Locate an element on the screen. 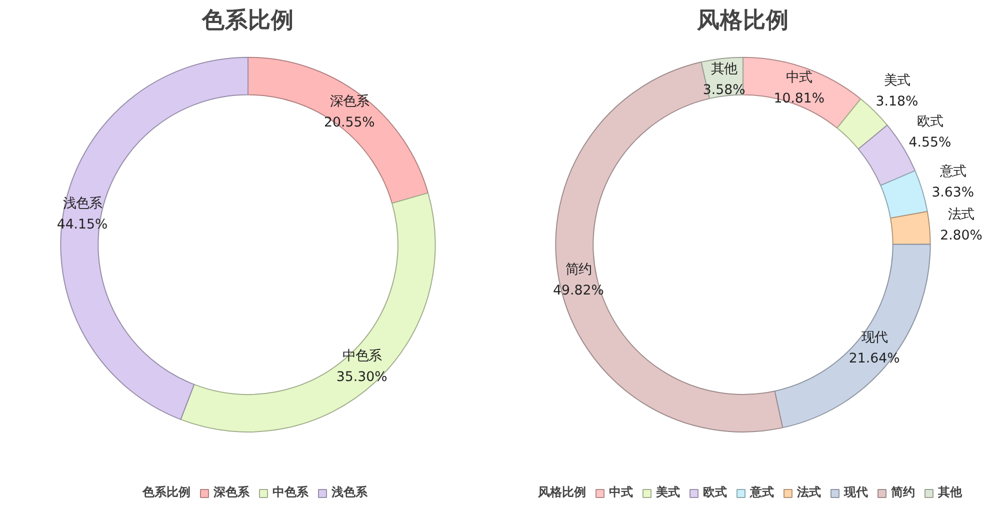 The image size is (999, 523). legend-label: 现代 is located at coordinates (856, 492).